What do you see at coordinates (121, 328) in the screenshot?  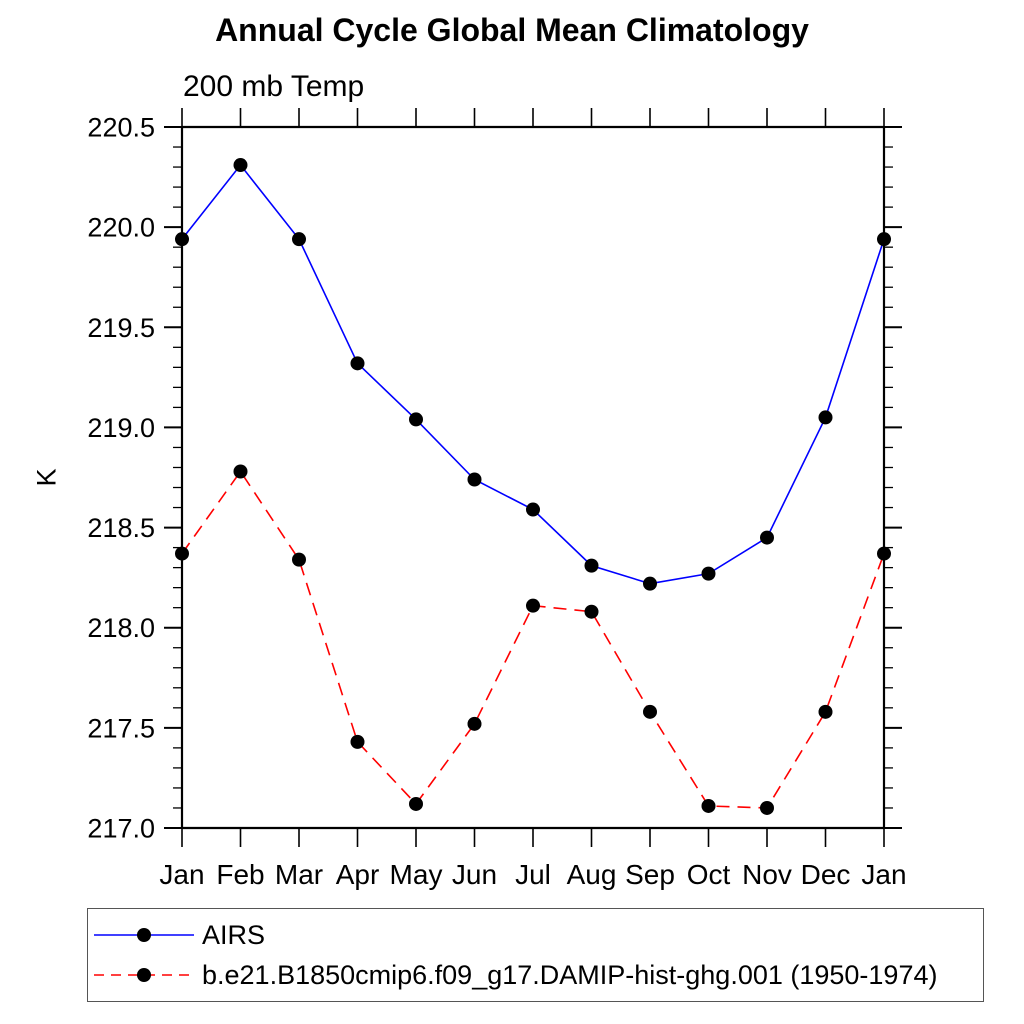 I see `y-tick-label: 219.5` at bounding box center [121, 328].